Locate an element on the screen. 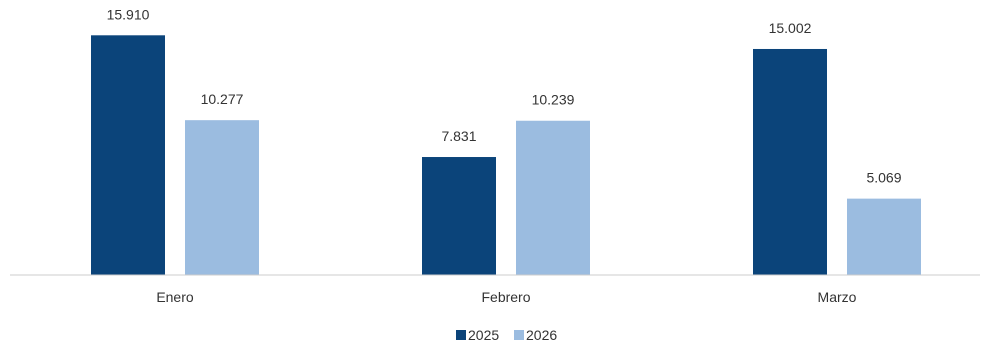 This screenshot has width=990, height=346. data-label-2025-enero: 15.910 is located at coordinates (128, 14).